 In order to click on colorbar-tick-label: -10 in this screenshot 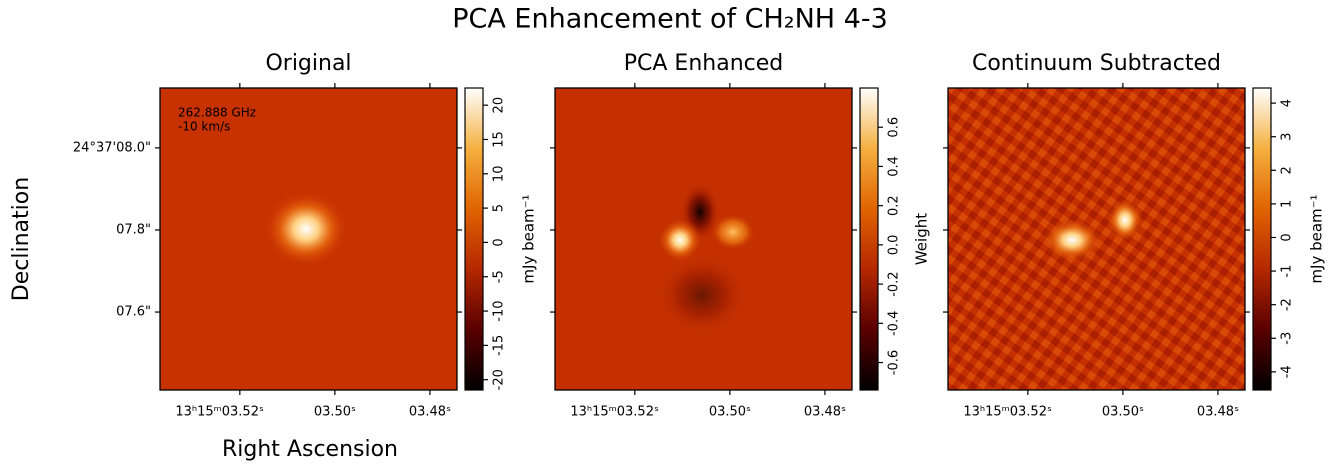, I will do `click(499, 310)`.